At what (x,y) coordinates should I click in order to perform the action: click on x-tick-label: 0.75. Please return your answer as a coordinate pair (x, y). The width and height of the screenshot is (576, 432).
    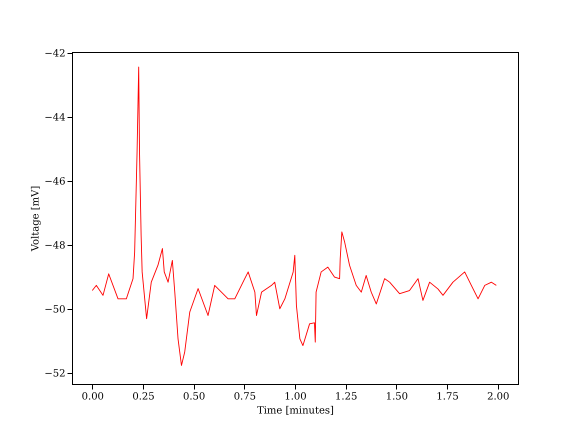
    Looking at the image, I should click on (245, 397).